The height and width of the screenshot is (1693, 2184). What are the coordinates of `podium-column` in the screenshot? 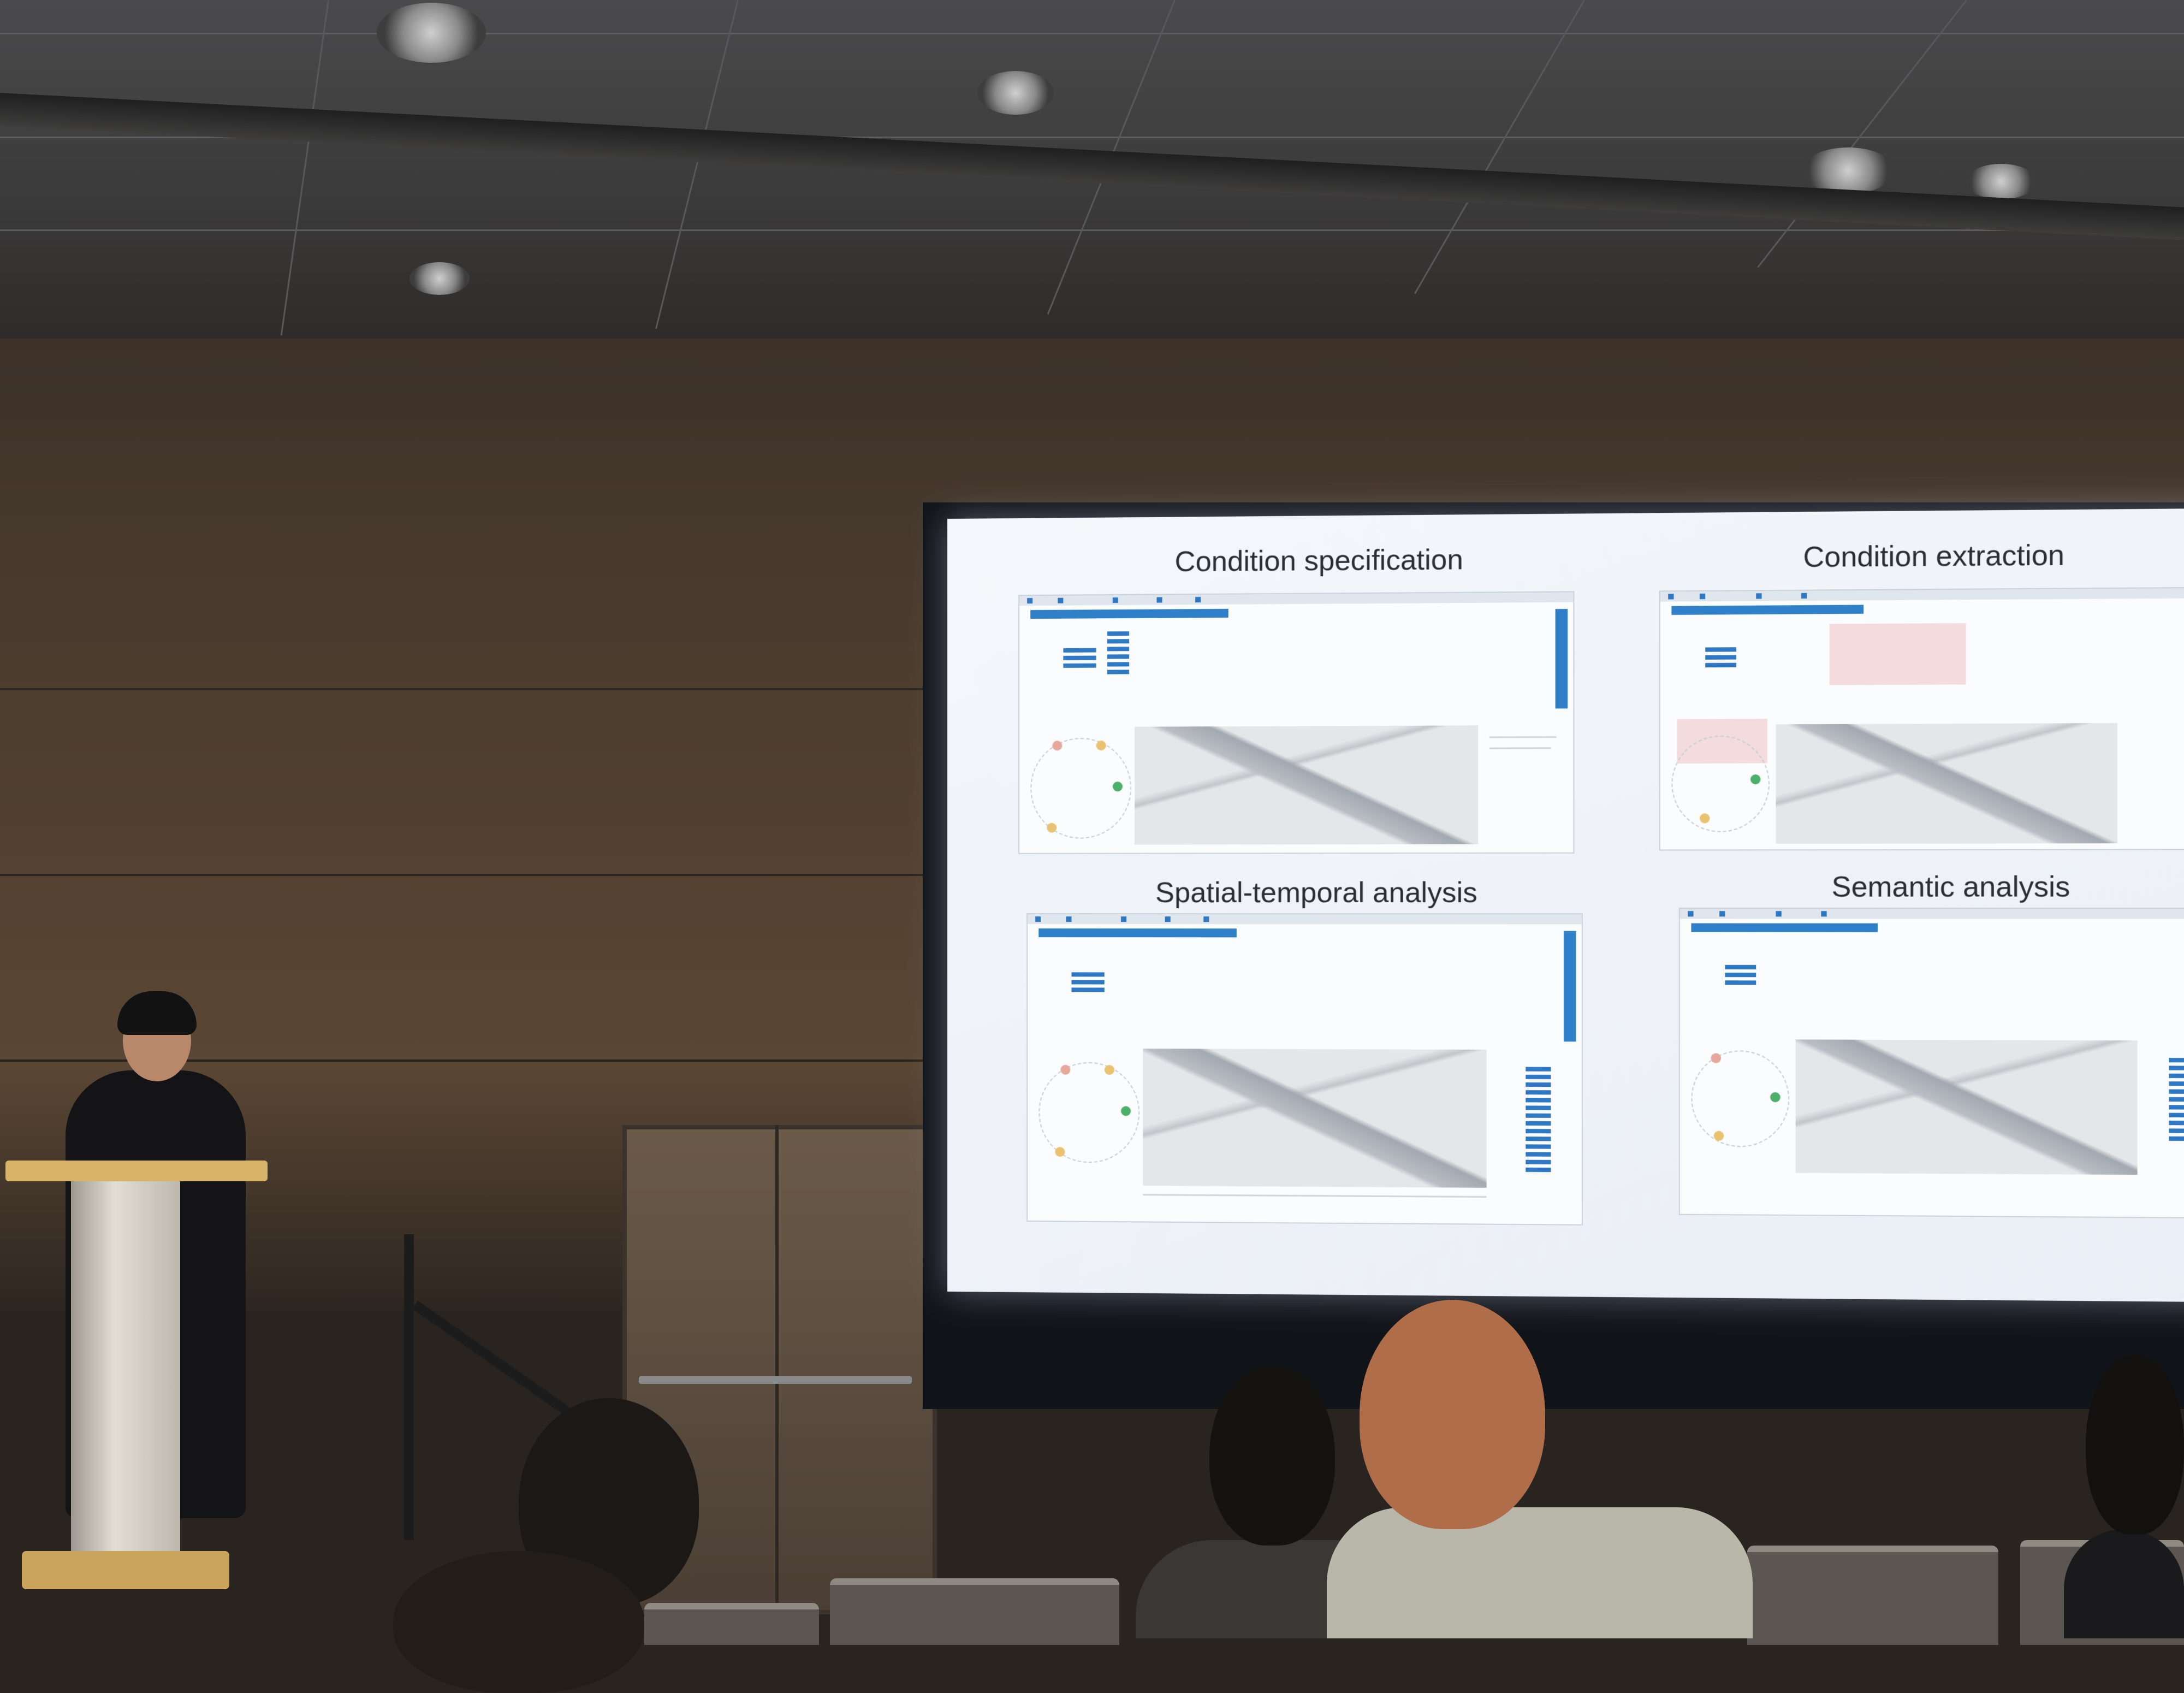 It's located at (126, 1371).